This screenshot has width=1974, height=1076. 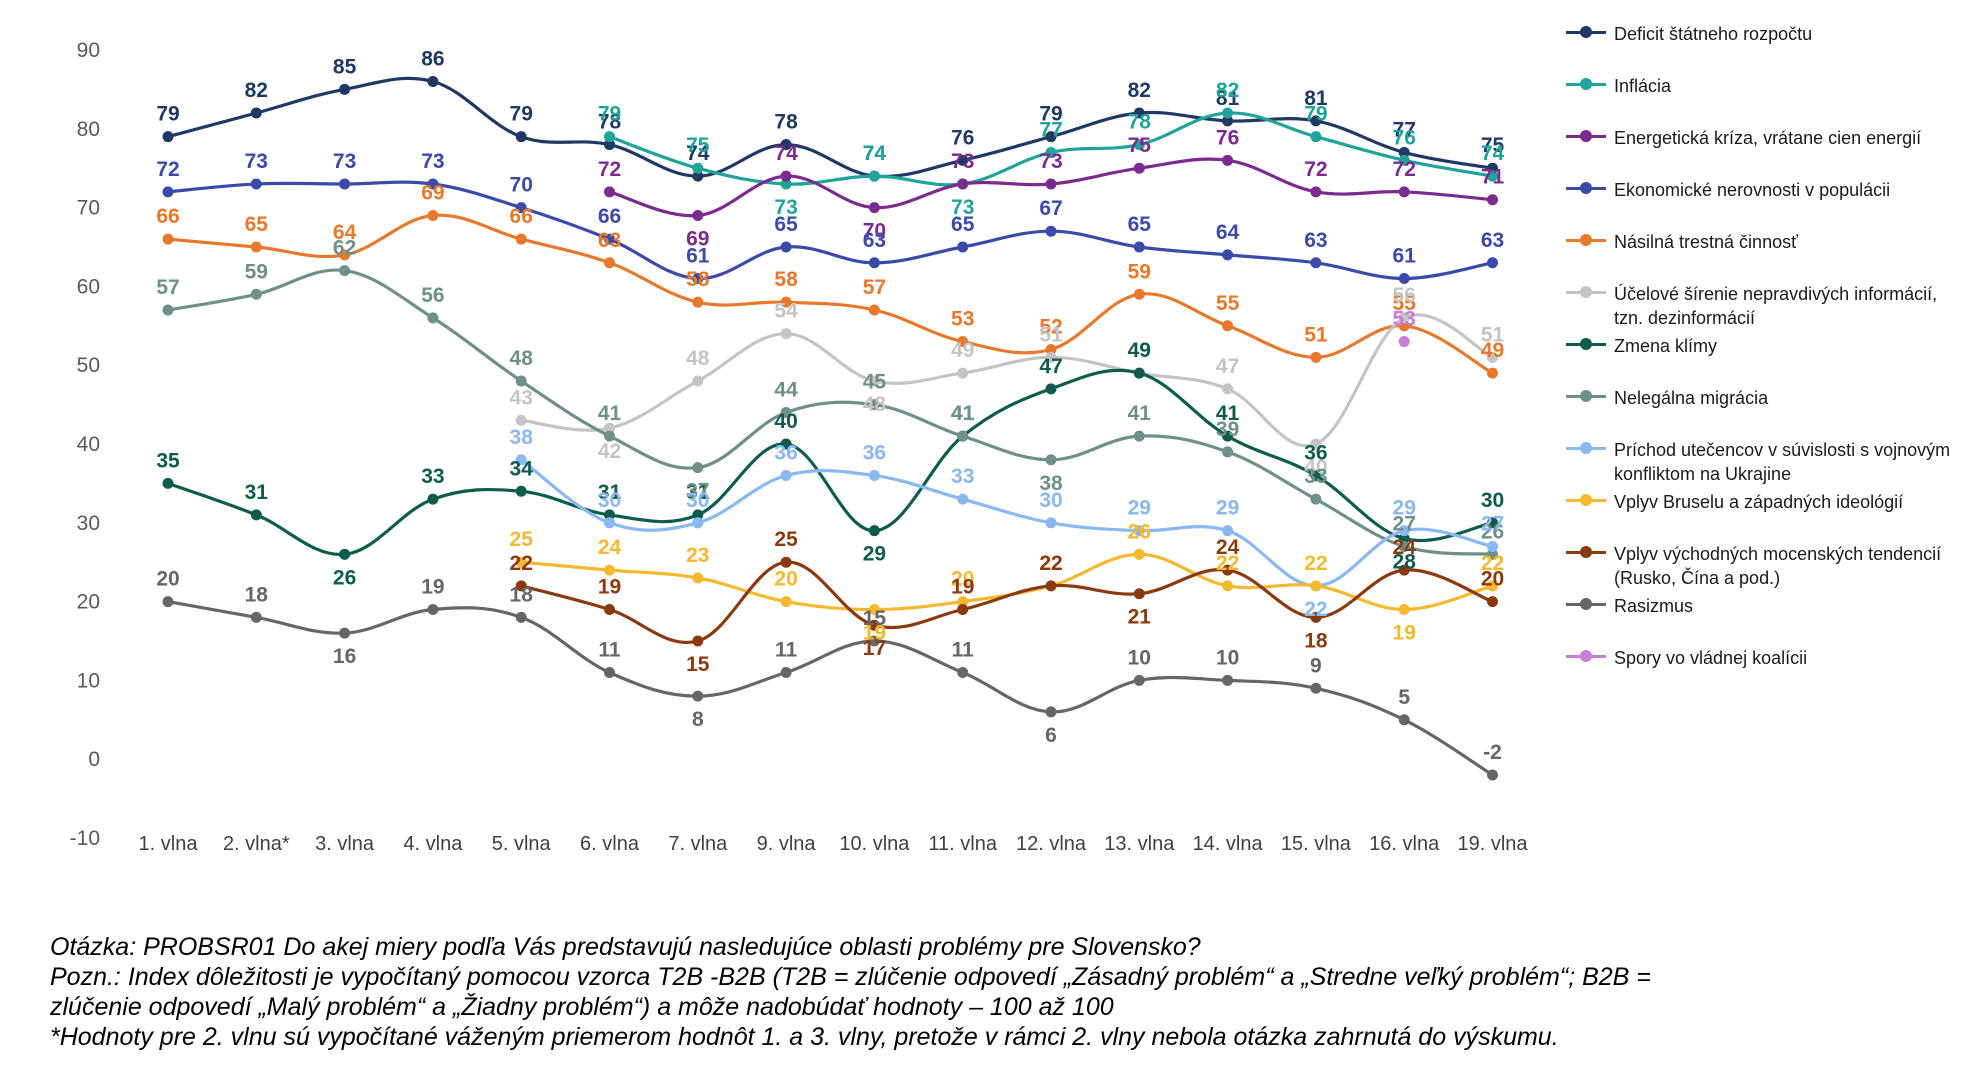 I want to click on data-label-vplyv-vychodnych-mocenskych-tendencii-rusko-cina-a-pod: 15, so click(x=698, y=664).